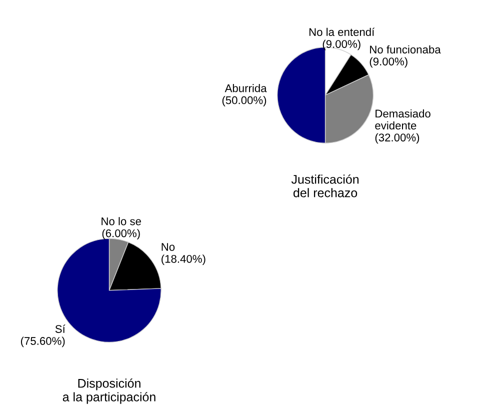 This screenshot has height=405, width=491. Describe the element at coordinates (121, 234) in the screenshot. I see `data-label: (6.00%)` at that location.